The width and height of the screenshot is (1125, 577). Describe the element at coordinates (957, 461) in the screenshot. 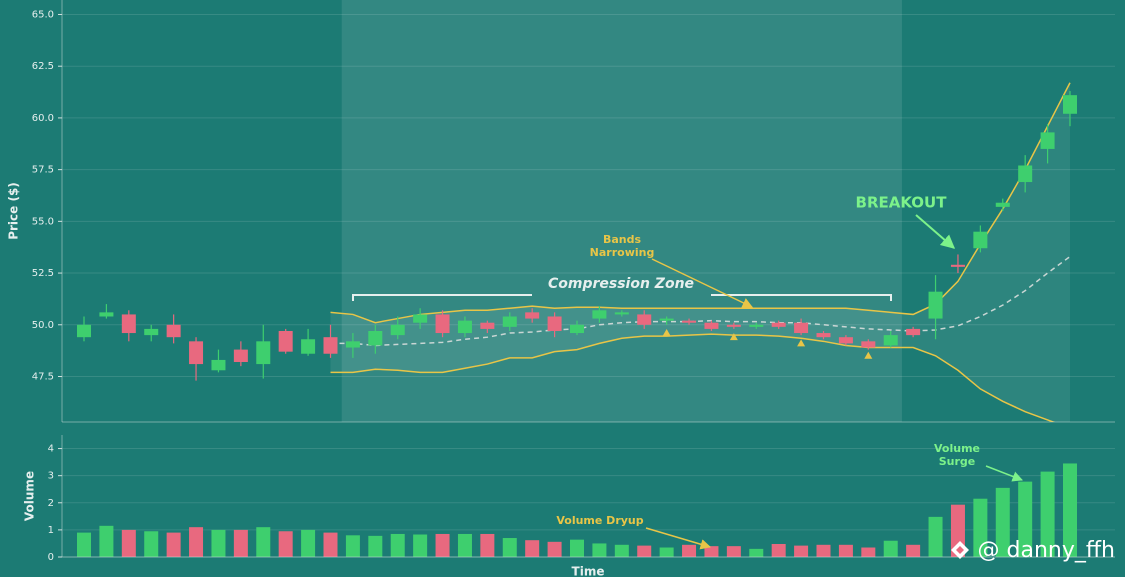

I see `annotation: Surge` at that location.